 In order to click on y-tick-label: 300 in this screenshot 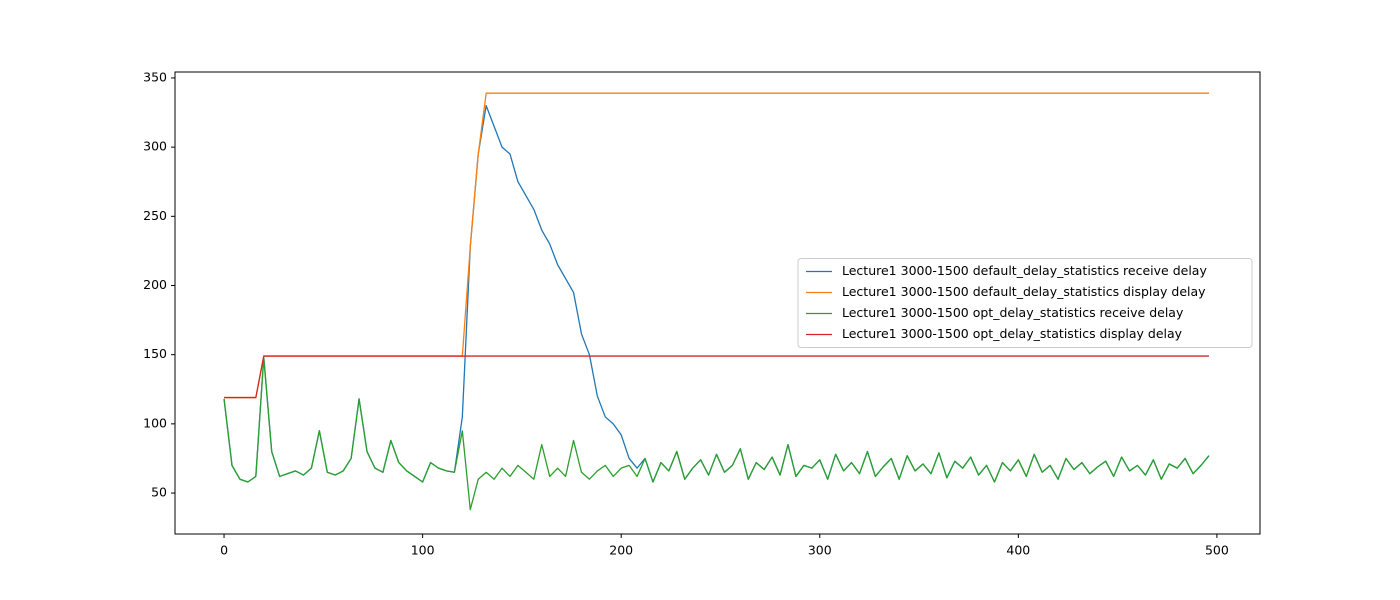, I will do `click(155, 146)`.